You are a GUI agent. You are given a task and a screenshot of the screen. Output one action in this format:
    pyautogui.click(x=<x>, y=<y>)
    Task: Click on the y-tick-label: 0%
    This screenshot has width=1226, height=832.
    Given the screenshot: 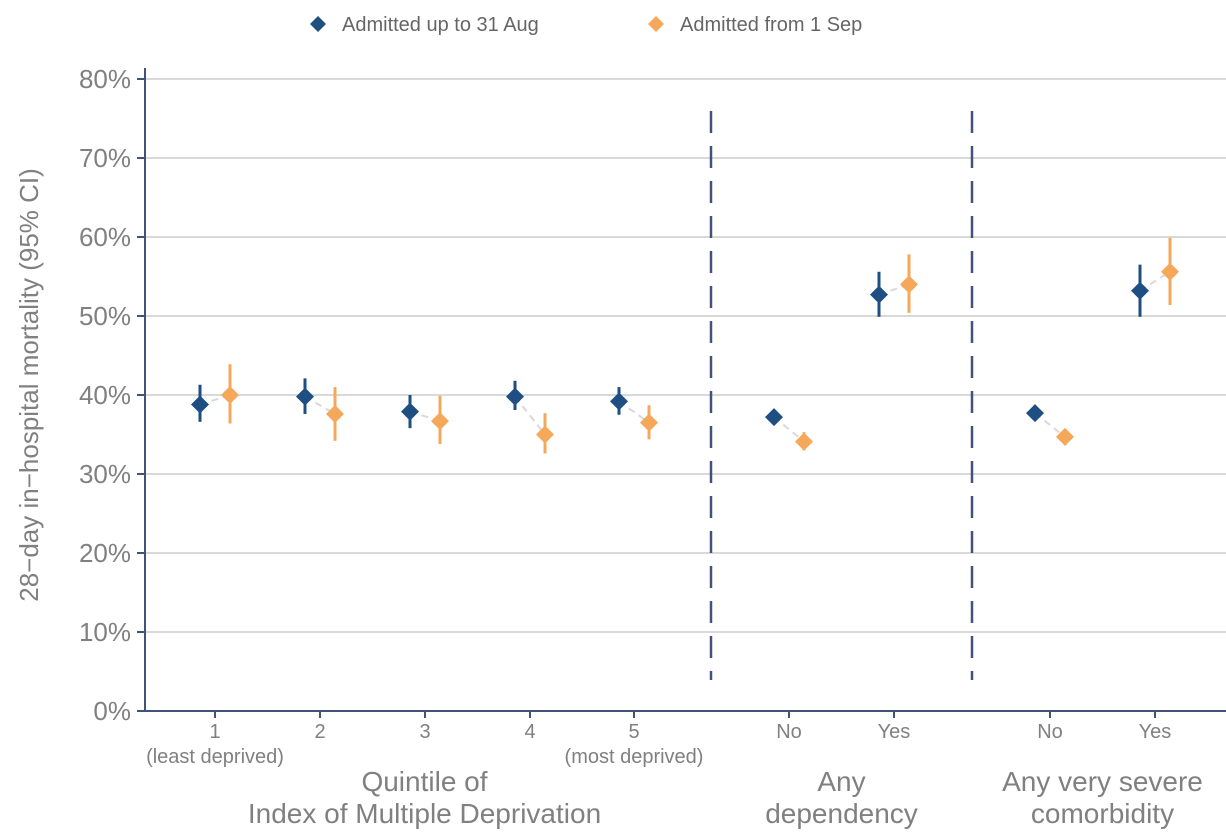 What is the action you would take?
    pyautogui.click(x=112, y=711)
    